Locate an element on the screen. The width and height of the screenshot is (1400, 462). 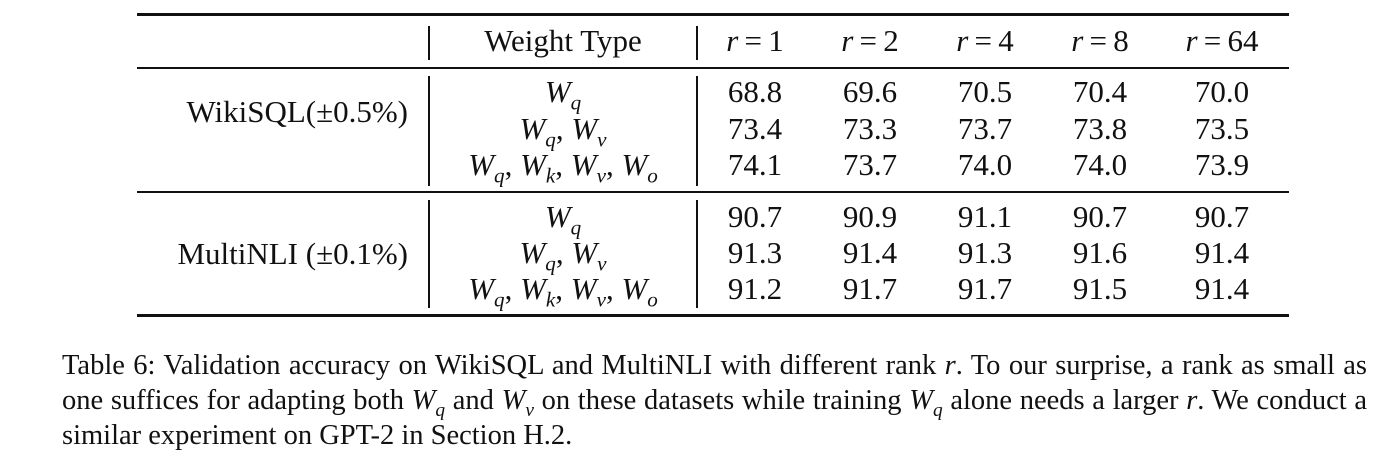
caption-var-r-2: r is located at coordinates (1192, 400).